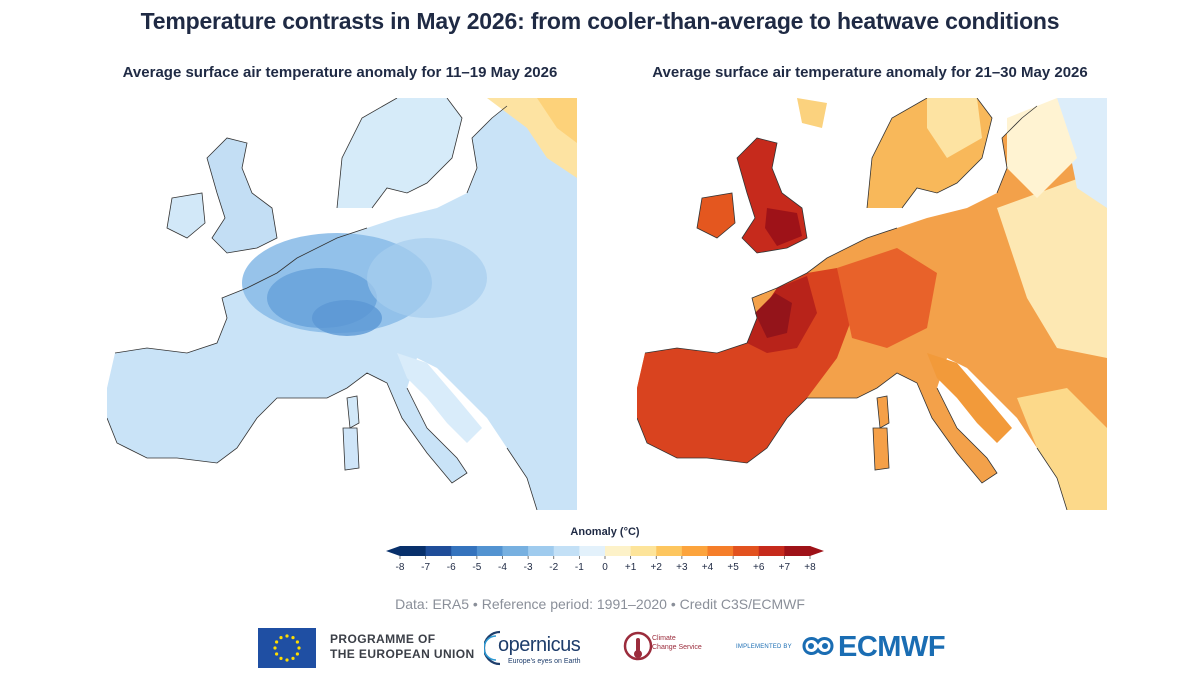  I want to click on c3s-text: Climate Change Service, so click(677, 643).